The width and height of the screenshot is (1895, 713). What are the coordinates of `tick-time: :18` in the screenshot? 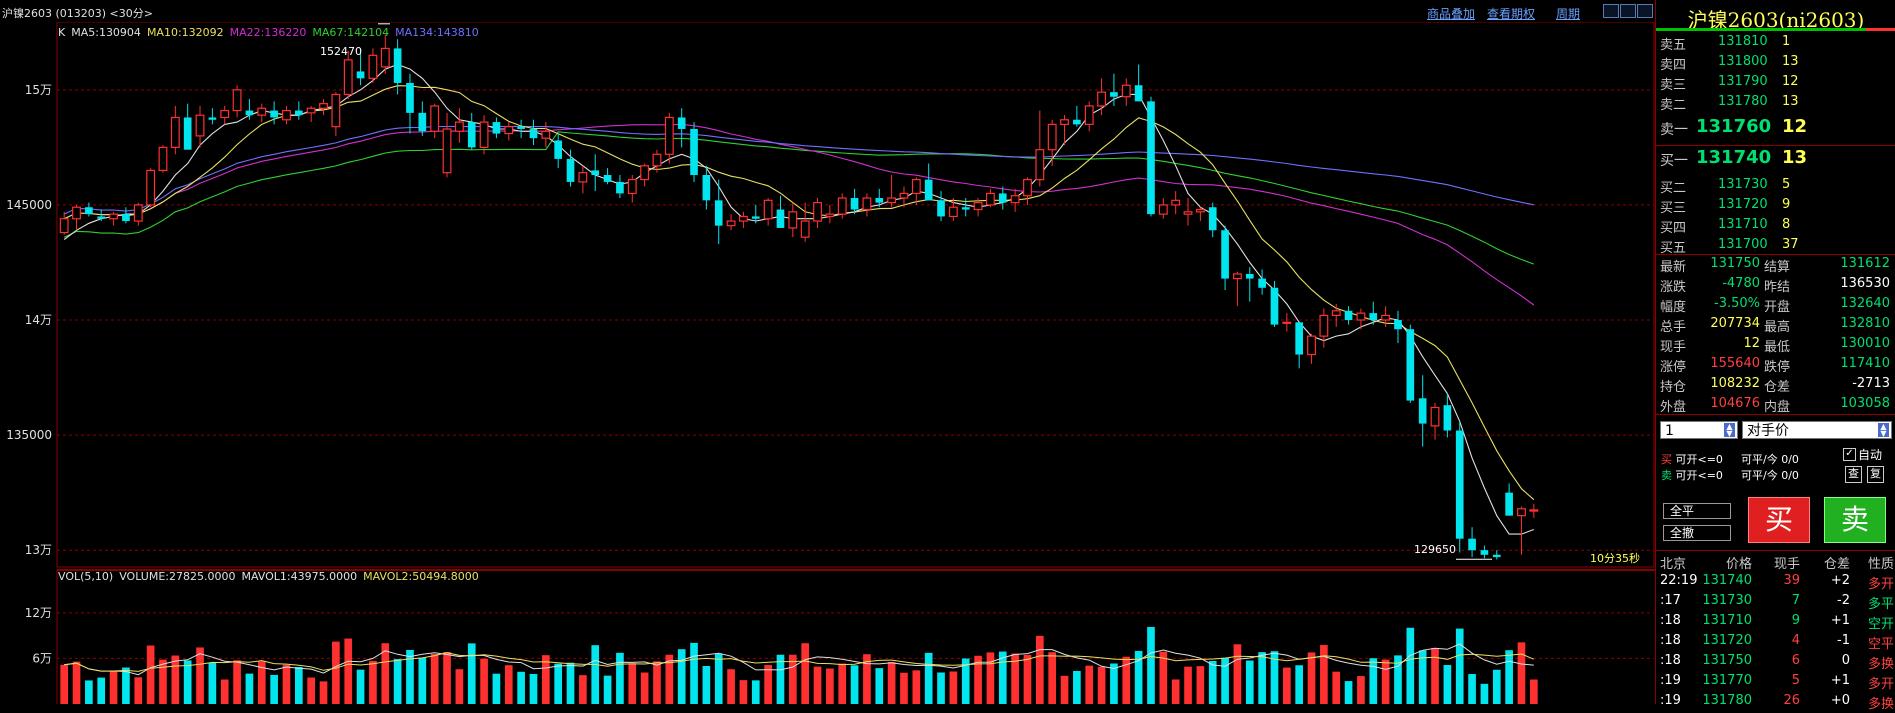 It's located at (1670, 620).